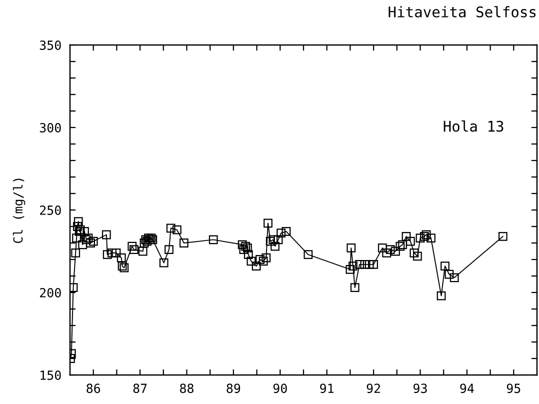  I want to click on x-tick-label: 88, so click(187, 389).